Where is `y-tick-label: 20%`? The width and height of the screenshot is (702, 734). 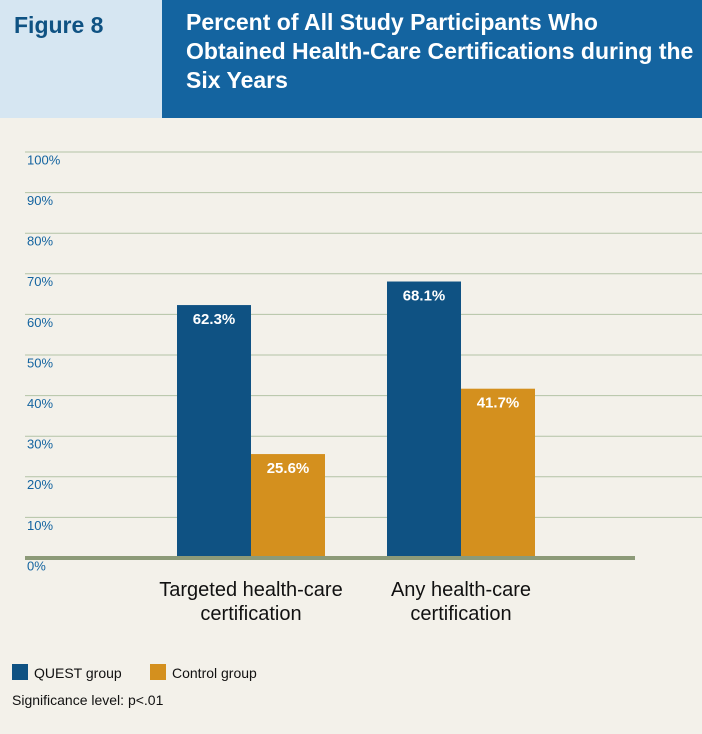 y-tick-label: 20% is located at coordinates (40, 484).